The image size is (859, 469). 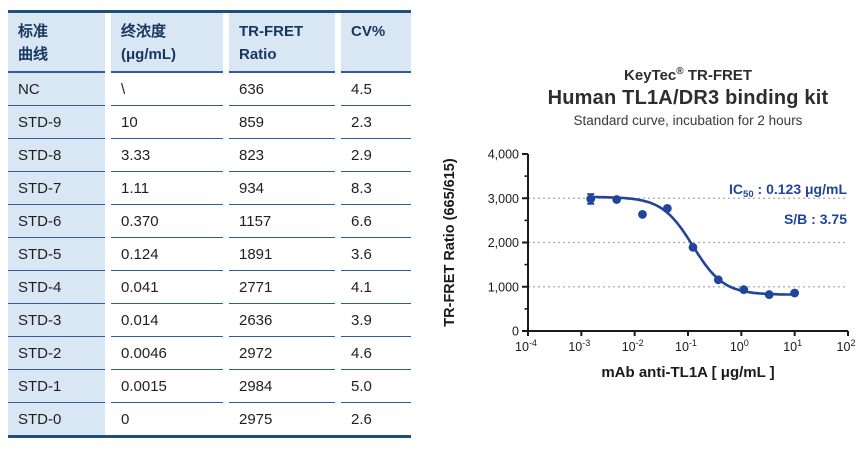 What do you see at coordinates (167, 320) in the screenshot?
I see `value-cell: 0.014` at bounding box center [167, 320].